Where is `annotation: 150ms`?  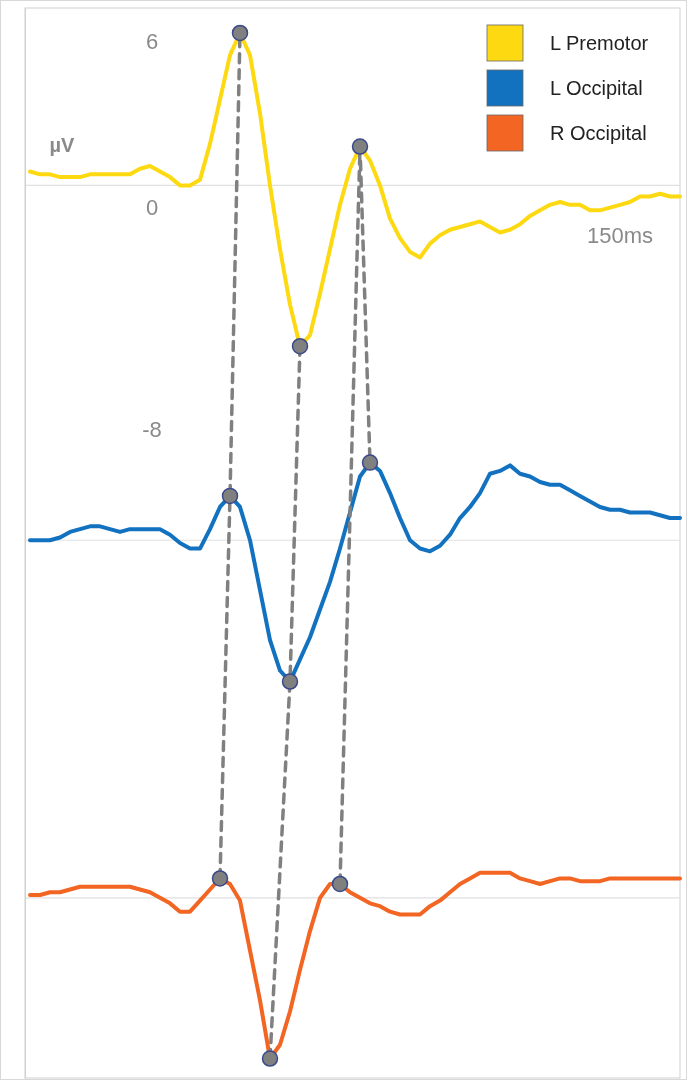
annotation: 150ms is located at coordinates (620, 235).